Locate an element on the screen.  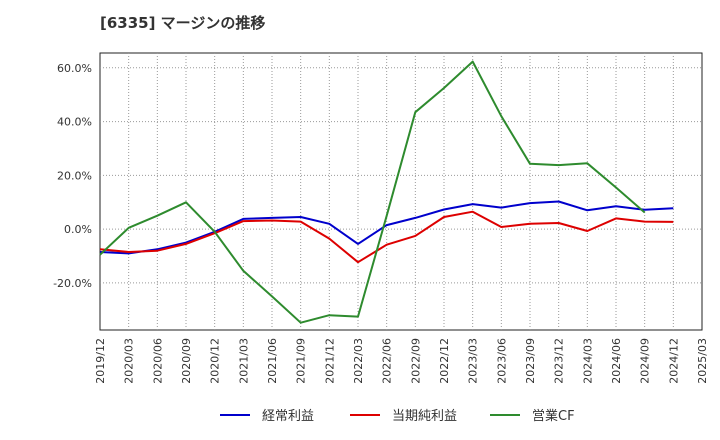
x-tick-label: 2020/12 is located at coordinates (215, 361).